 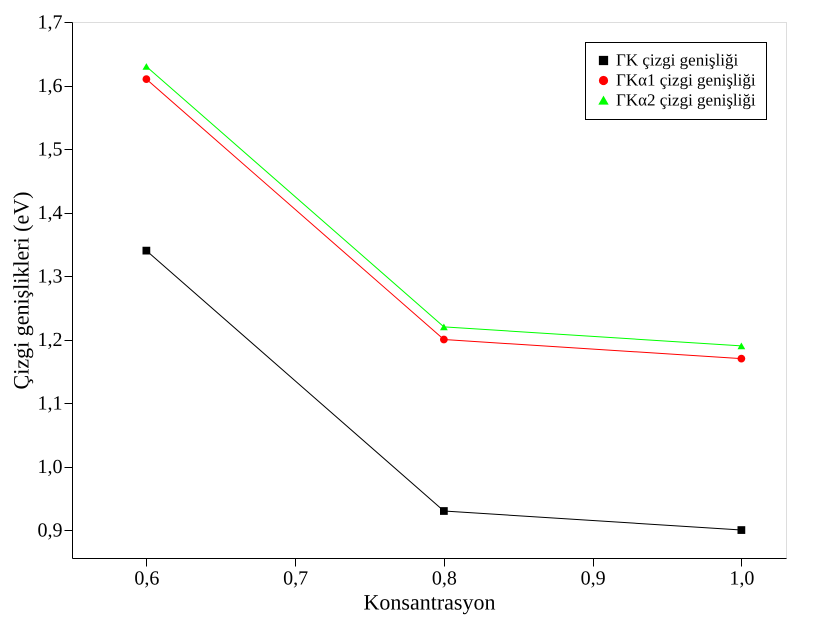 What do you see at coordinates (677, 60) in the screenshot?
I see `legend-label: ΓK çizgi genişliği` at bounding box center [677, 60].